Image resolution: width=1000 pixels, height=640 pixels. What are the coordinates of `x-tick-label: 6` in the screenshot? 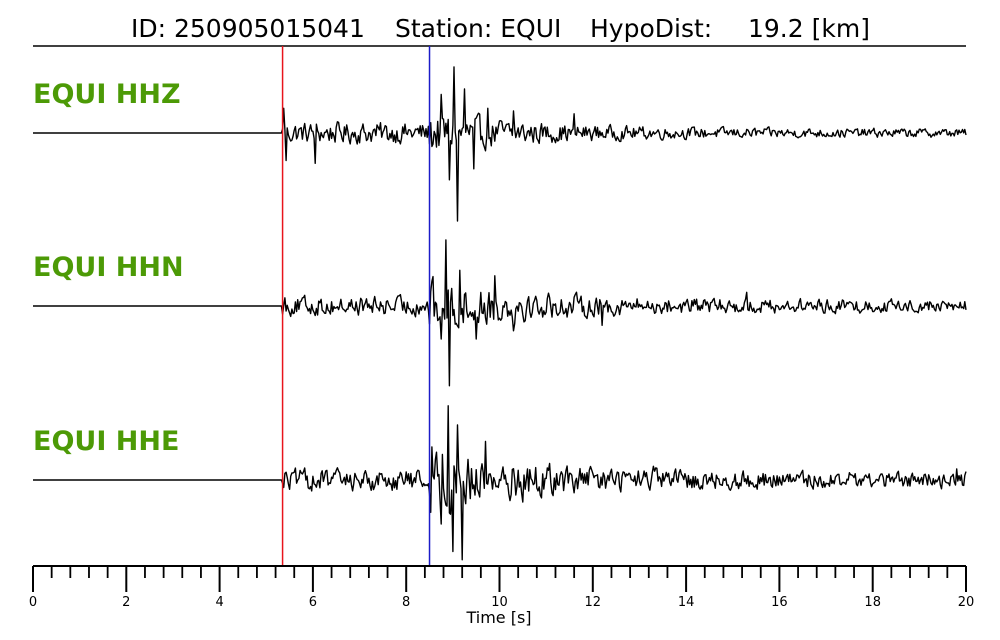 It's located at (313, 602).